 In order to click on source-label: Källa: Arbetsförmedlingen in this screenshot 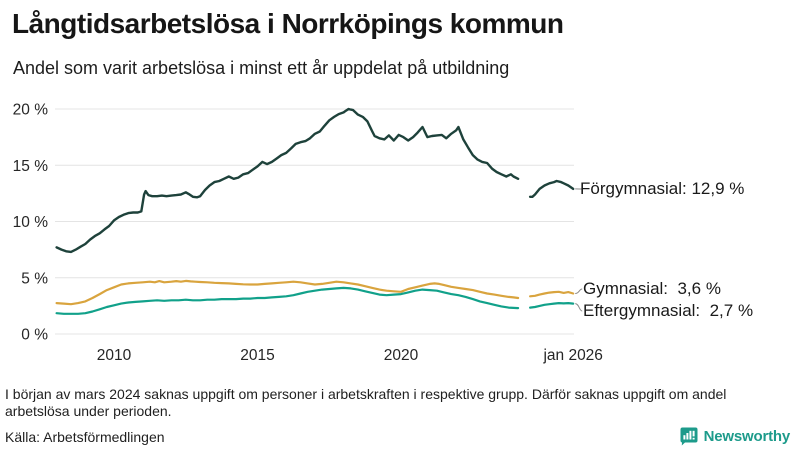, I will do `click(85, 437)`.